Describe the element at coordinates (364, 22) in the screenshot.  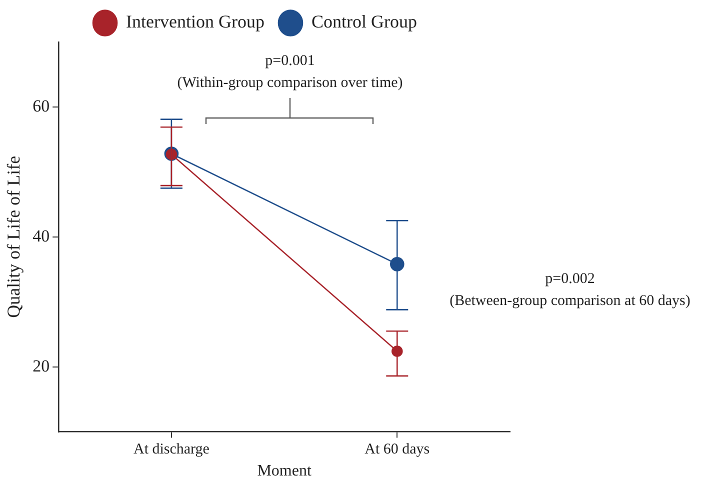
I see `legend-label: Control Group` at that location.